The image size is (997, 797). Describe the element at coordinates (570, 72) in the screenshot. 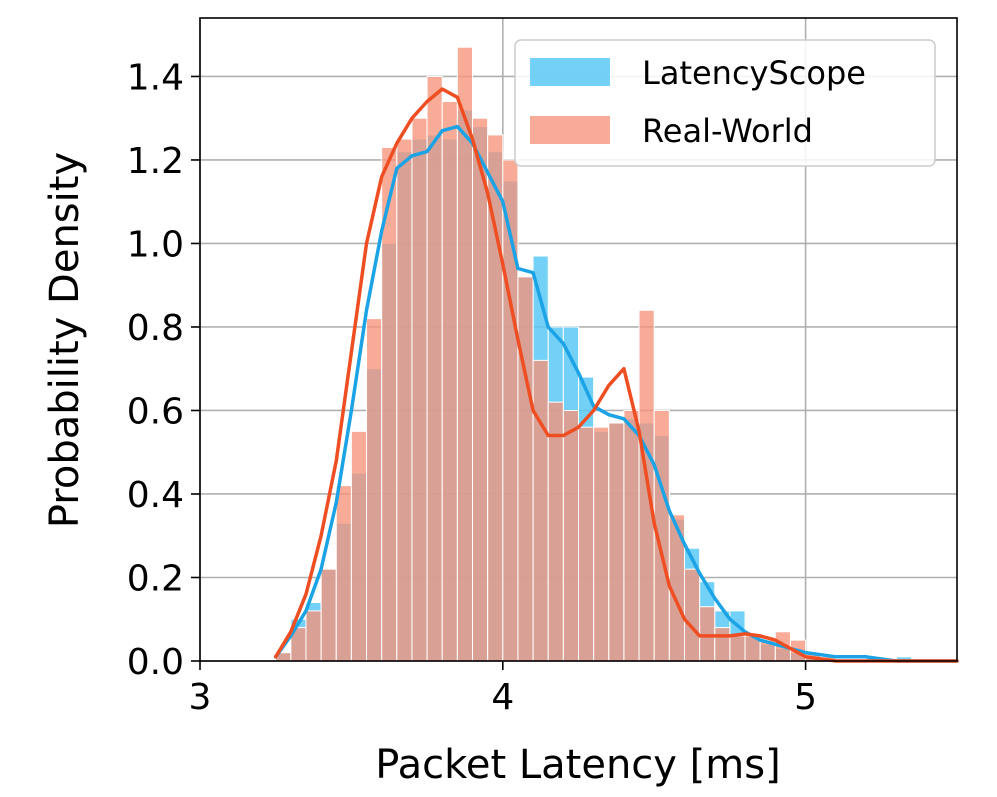

I see `legend-swatch-latencyscope` at that location.